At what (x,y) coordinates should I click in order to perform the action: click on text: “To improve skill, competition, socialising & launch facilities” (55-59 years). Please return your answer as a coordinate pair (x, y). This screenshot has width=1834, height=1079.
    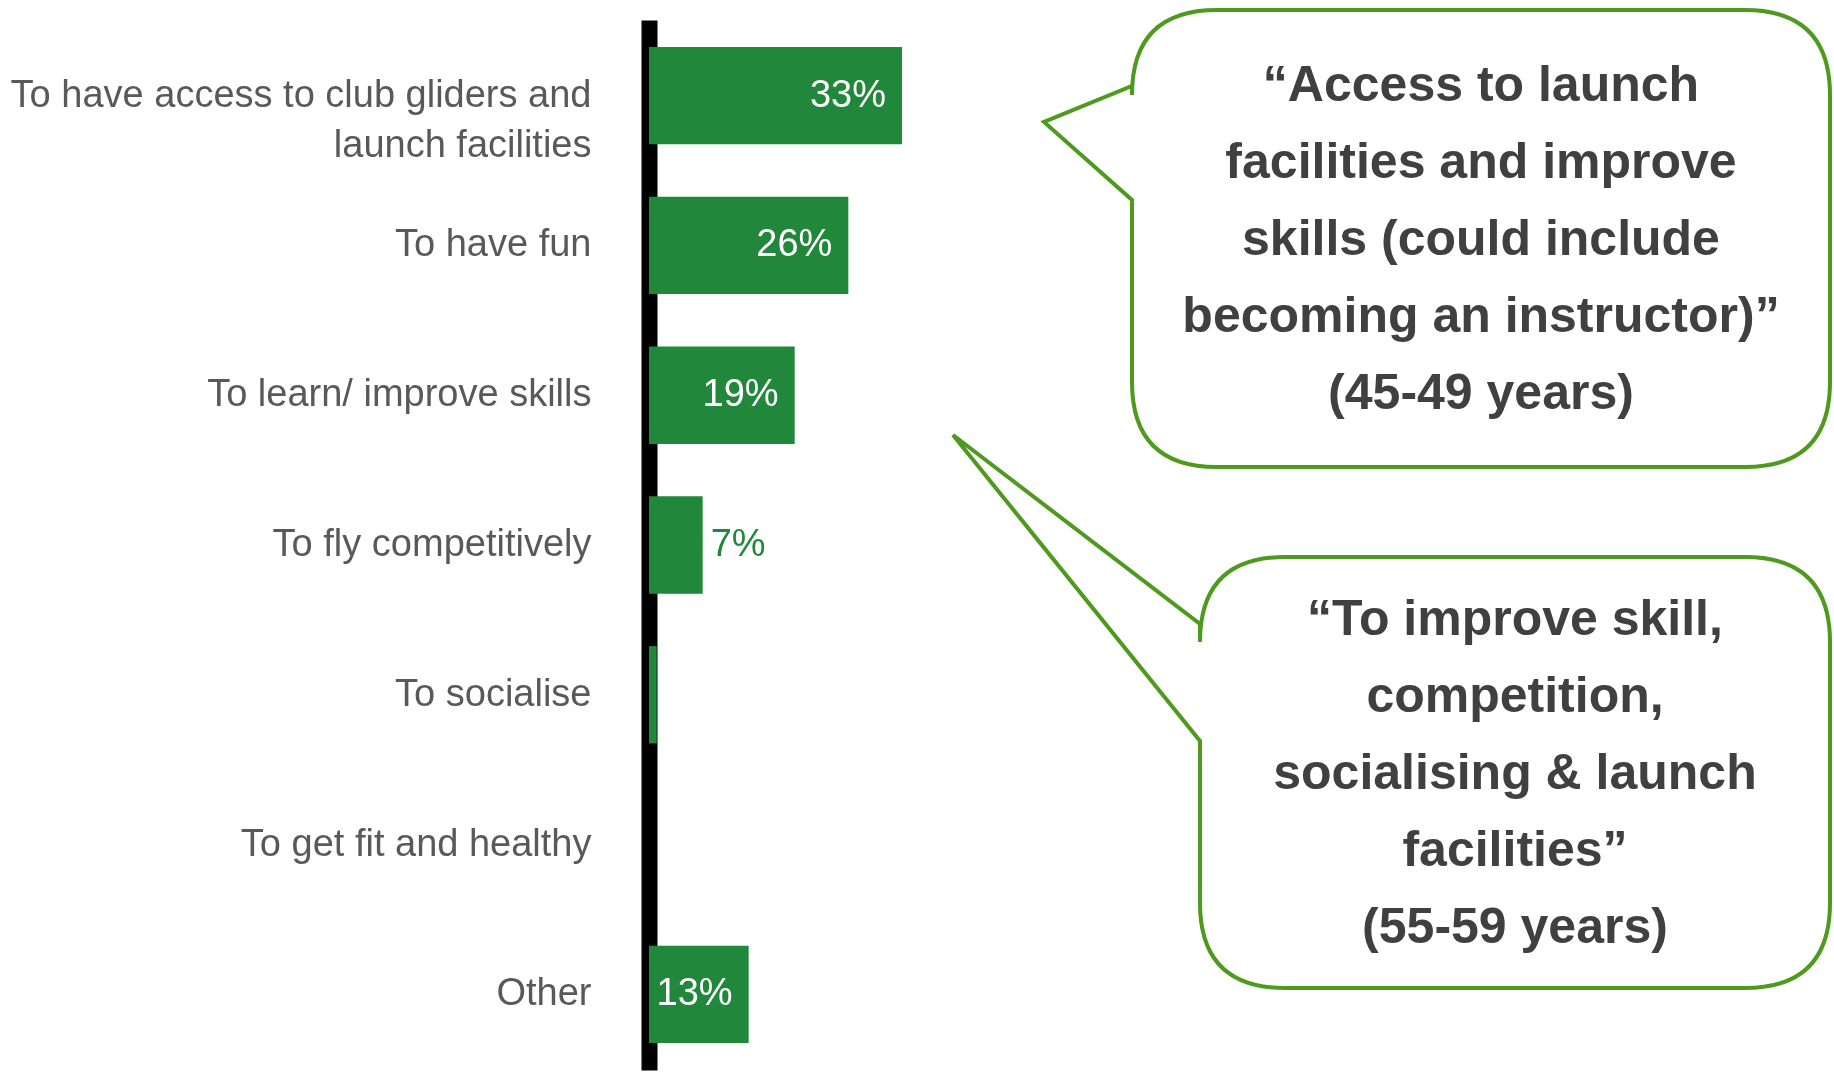
    Looking at the image, I should click on (1515, 772).